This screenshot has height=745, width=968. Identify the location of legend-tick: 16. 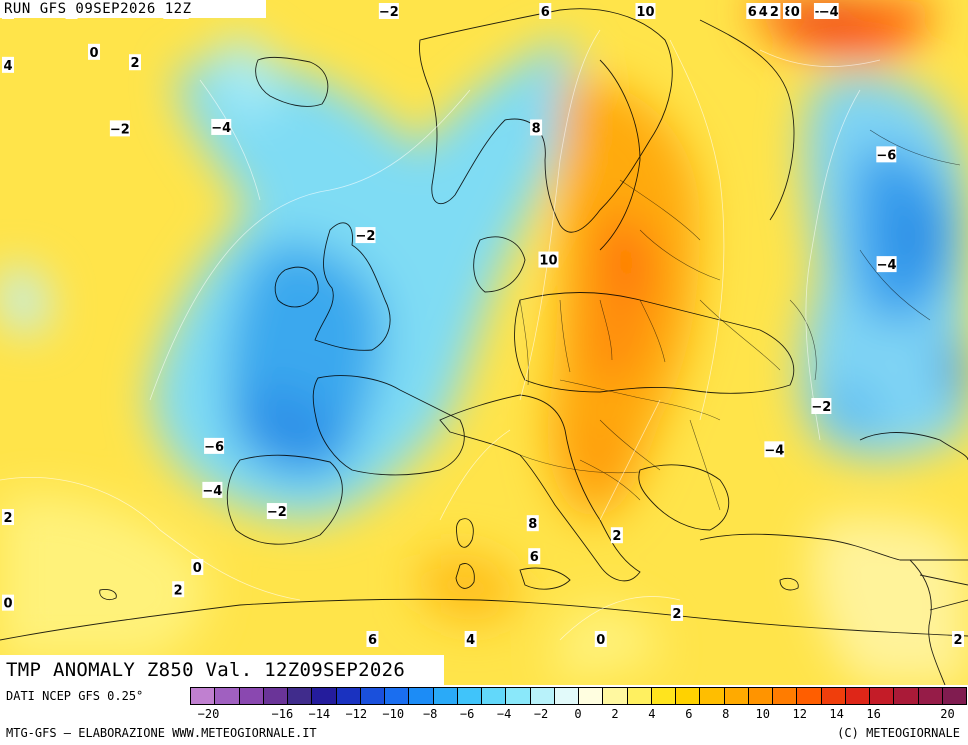
(873, 714).